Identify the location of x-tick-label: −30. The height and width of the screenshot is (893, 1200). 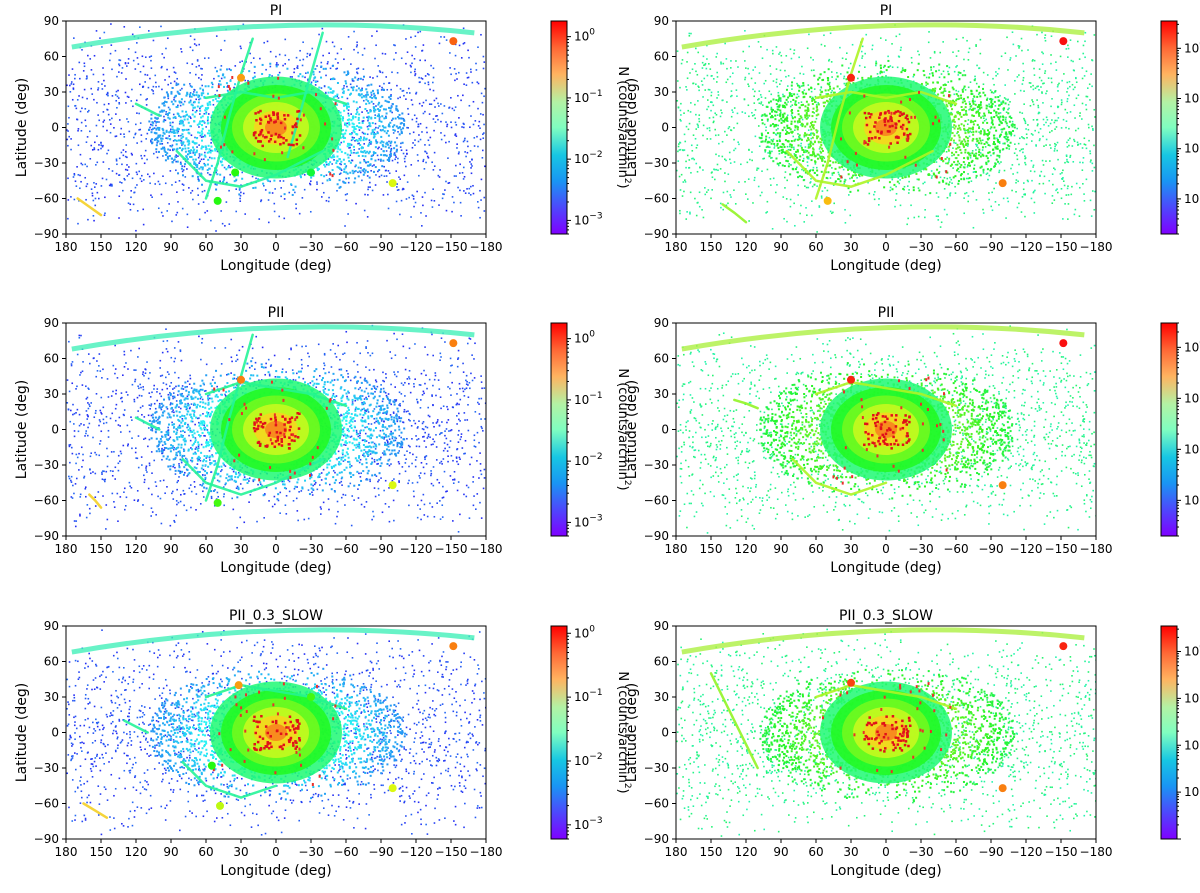
(920, 247).